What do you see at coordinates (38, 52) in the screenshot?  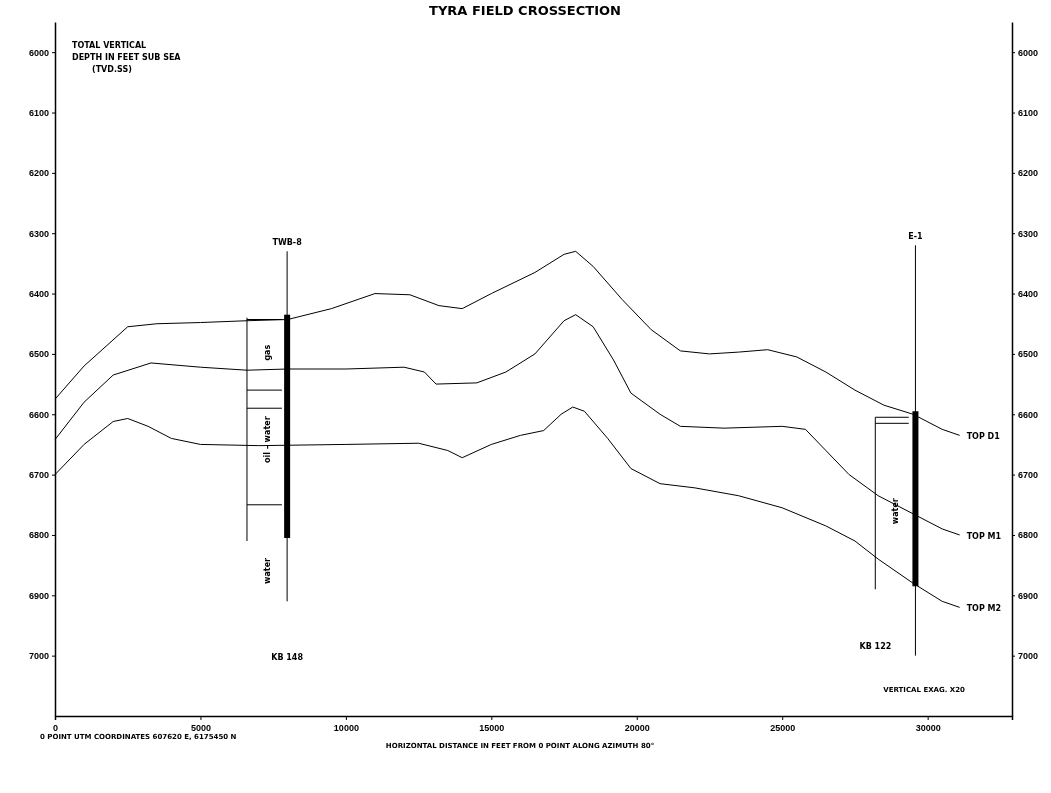 I see `y-tick-label: 6000` at bounding box center [38, 52].